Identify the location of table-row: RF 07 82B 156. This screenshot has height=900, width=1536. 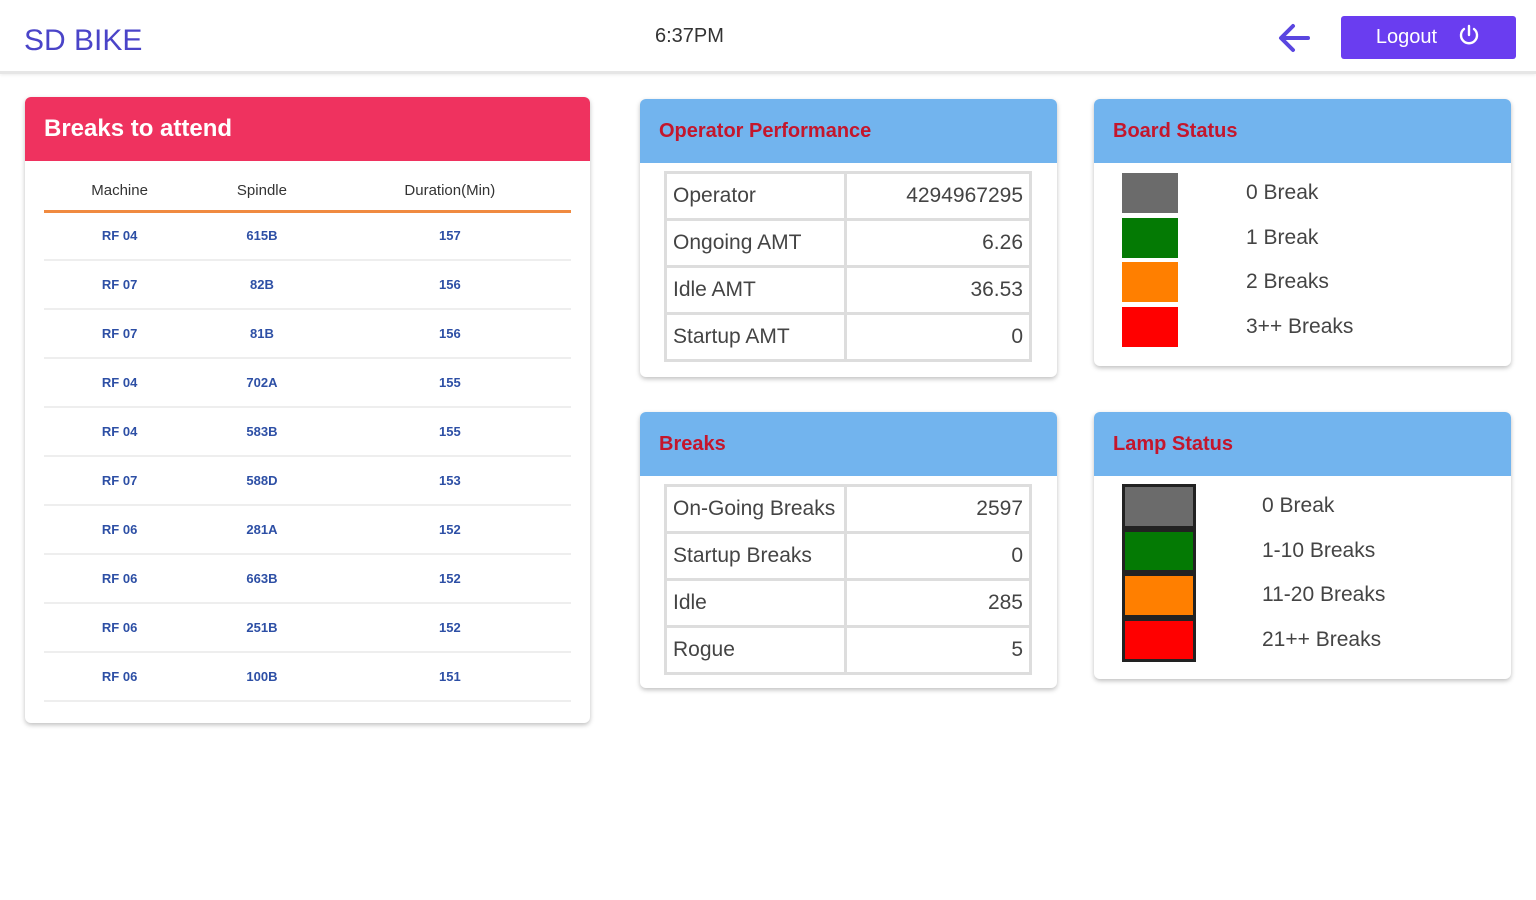
(307, 285).